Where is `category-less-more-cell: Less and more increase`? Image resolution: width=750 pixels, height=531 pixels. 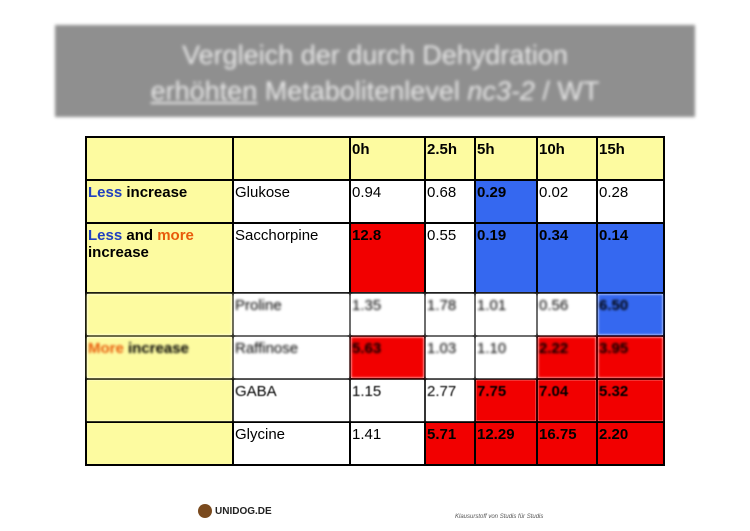
category-less-more-cell: Less and more increase is located at coordinates (159, 258).